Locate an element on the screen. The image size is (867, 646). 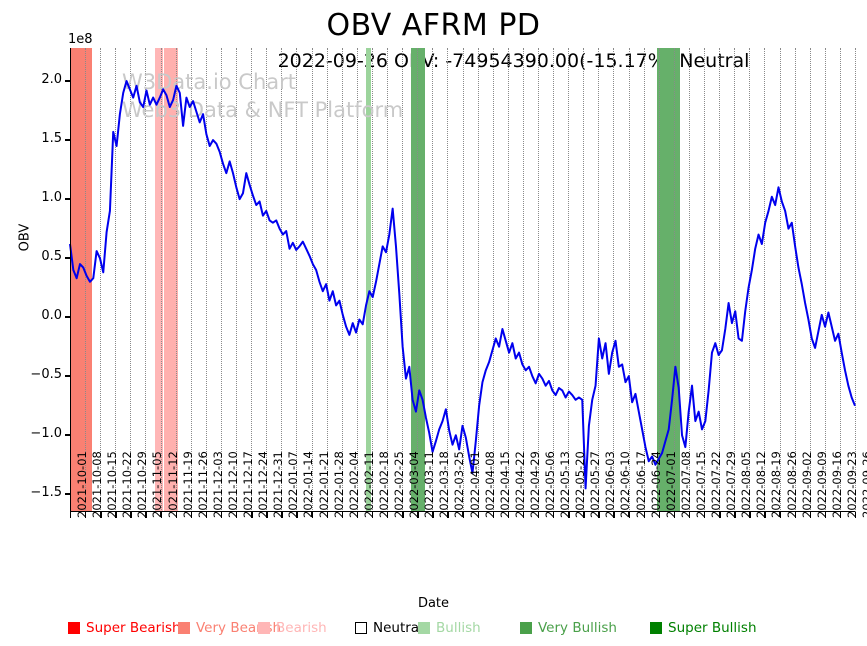
x-axis-tick-label: 2022-09-26 is located at coordinates (863, 484).